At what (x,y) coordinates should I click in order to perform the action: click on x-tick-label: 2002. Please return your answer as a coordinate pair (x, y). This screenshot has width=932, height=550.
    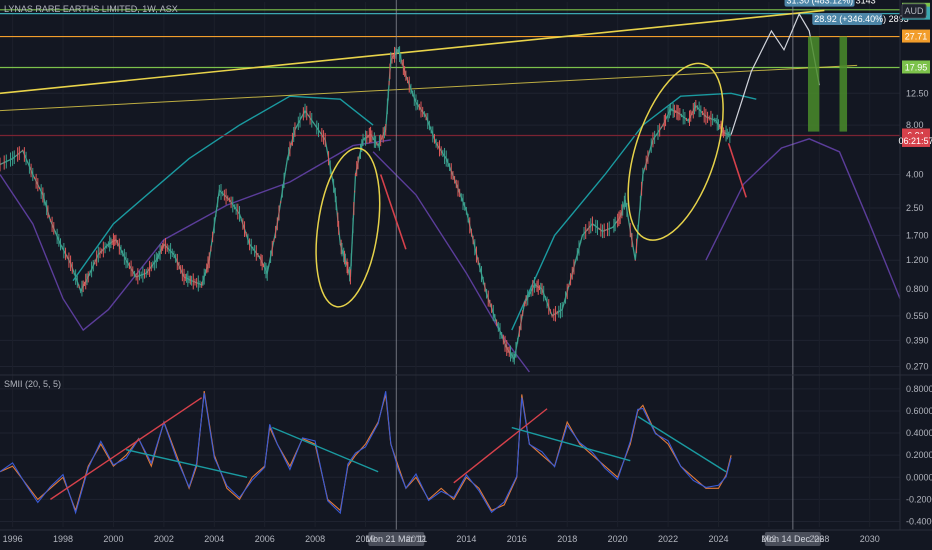
    Looking at the image, I should click on (164, 539).